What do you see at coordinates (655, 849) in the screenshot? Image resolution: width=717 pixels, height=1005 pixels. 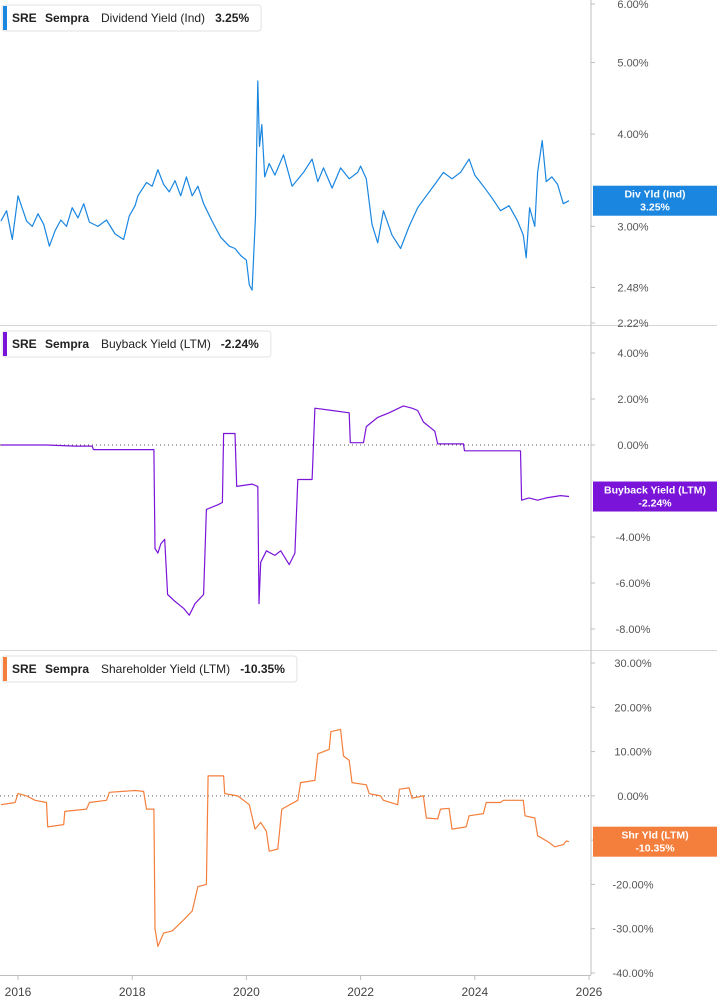 I see `badge-value: -10.35%` at bounding box center [655, 849].